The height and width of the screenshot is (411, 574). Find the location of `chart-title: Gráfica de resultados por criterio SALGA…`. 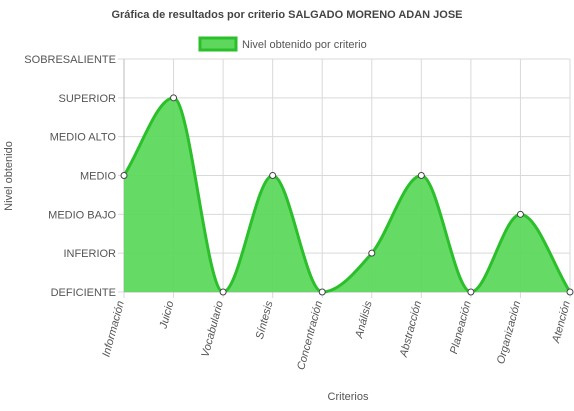

chart-title: Gráfica de resultados por criterio SALGA… is located at coordinates (286, 15).